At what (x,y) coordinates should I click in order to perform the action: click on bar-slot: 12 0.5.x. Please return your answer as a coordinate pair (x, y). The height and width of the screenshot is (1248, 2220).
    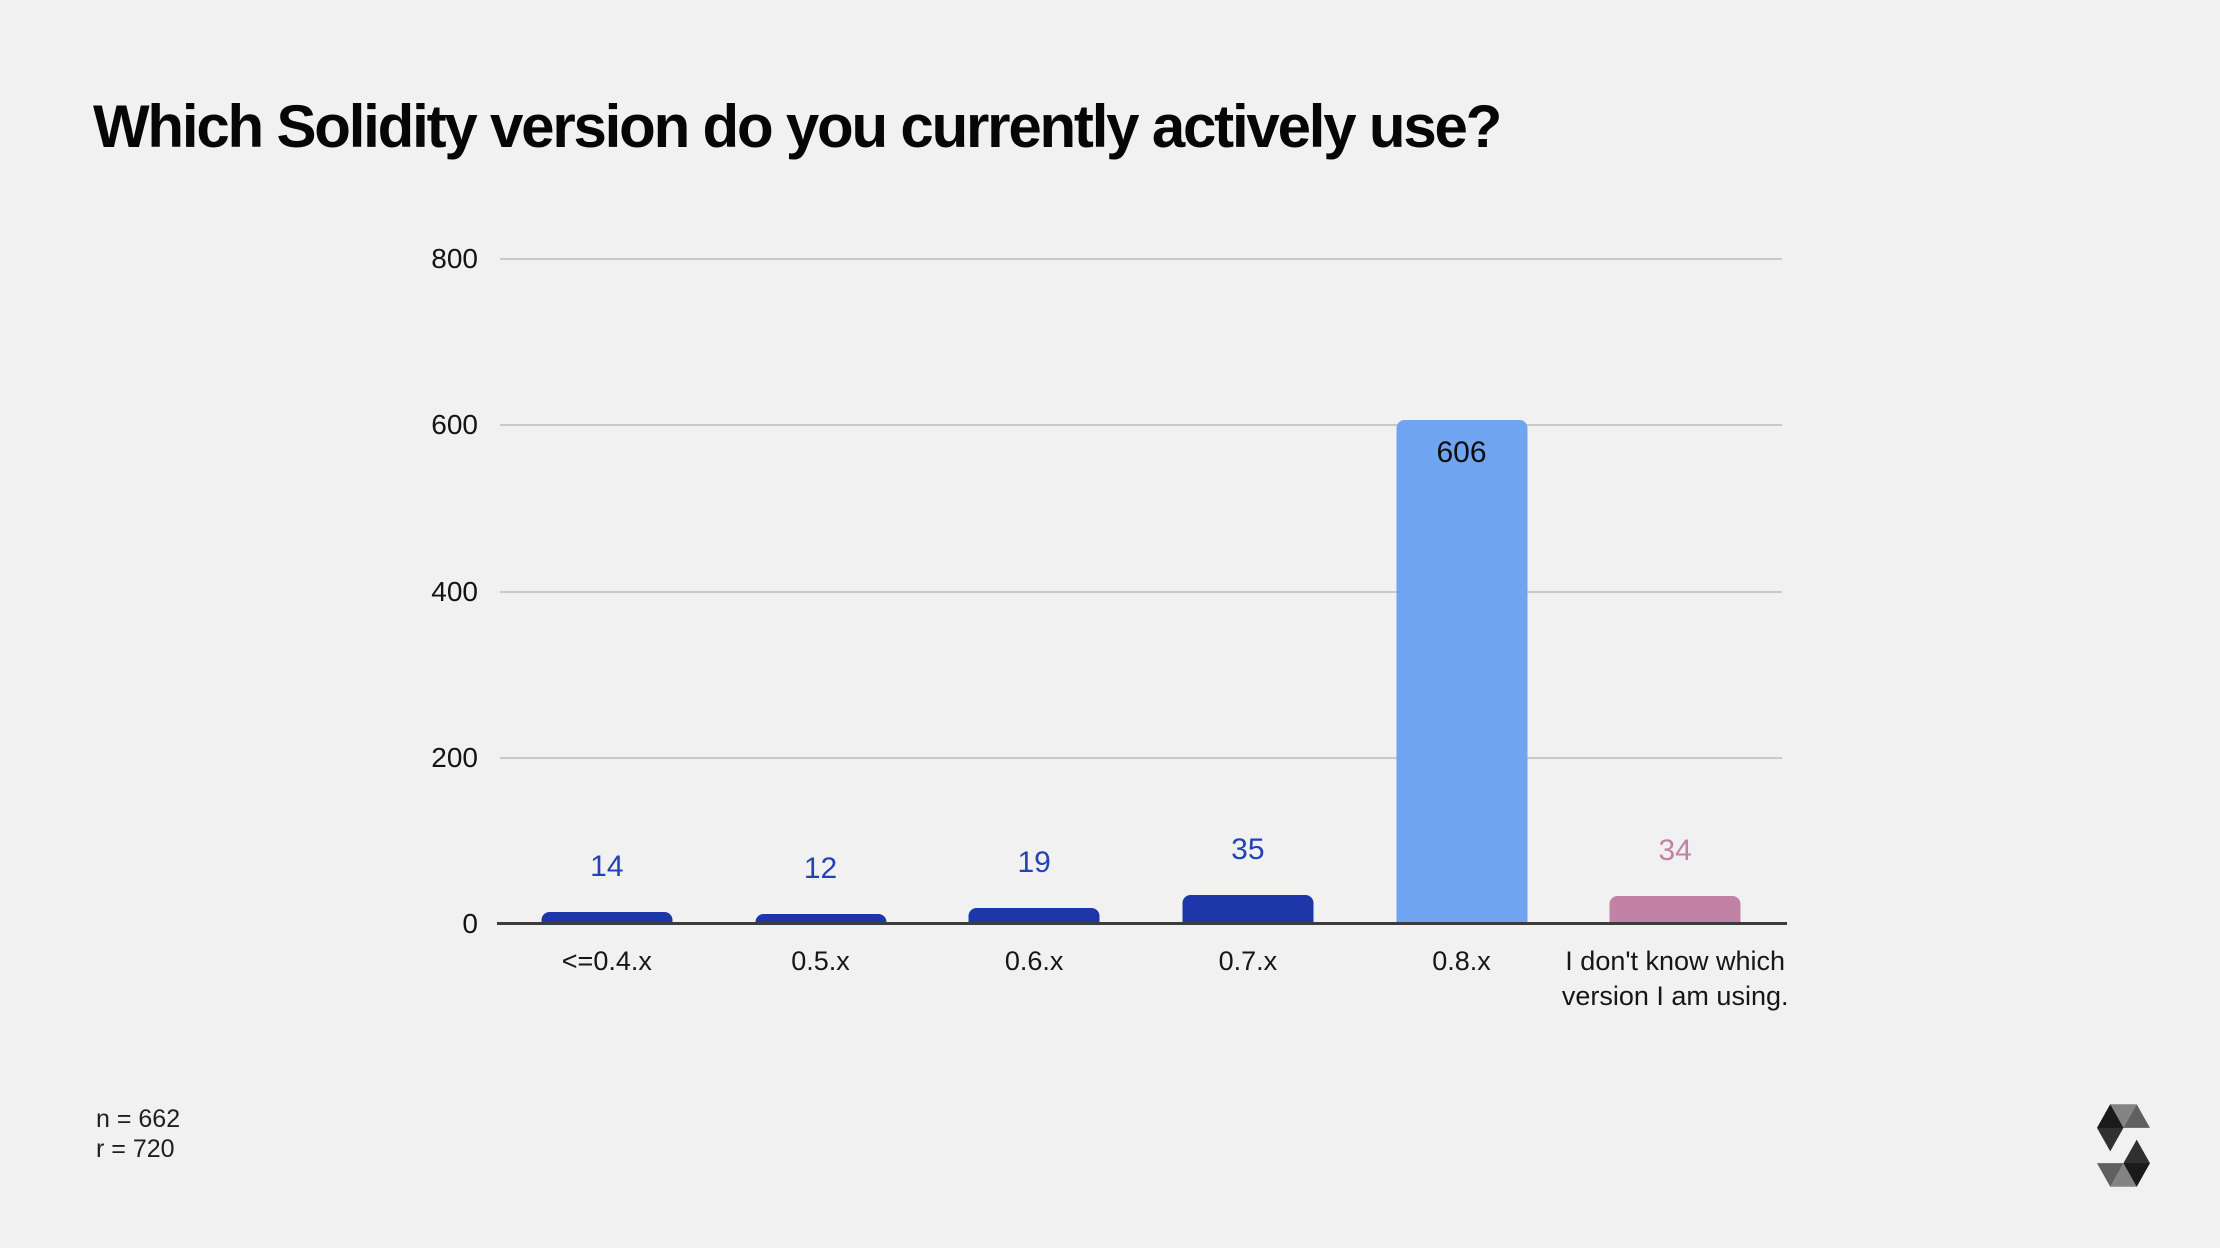
    Looking at the image, I should click on (821, 617).